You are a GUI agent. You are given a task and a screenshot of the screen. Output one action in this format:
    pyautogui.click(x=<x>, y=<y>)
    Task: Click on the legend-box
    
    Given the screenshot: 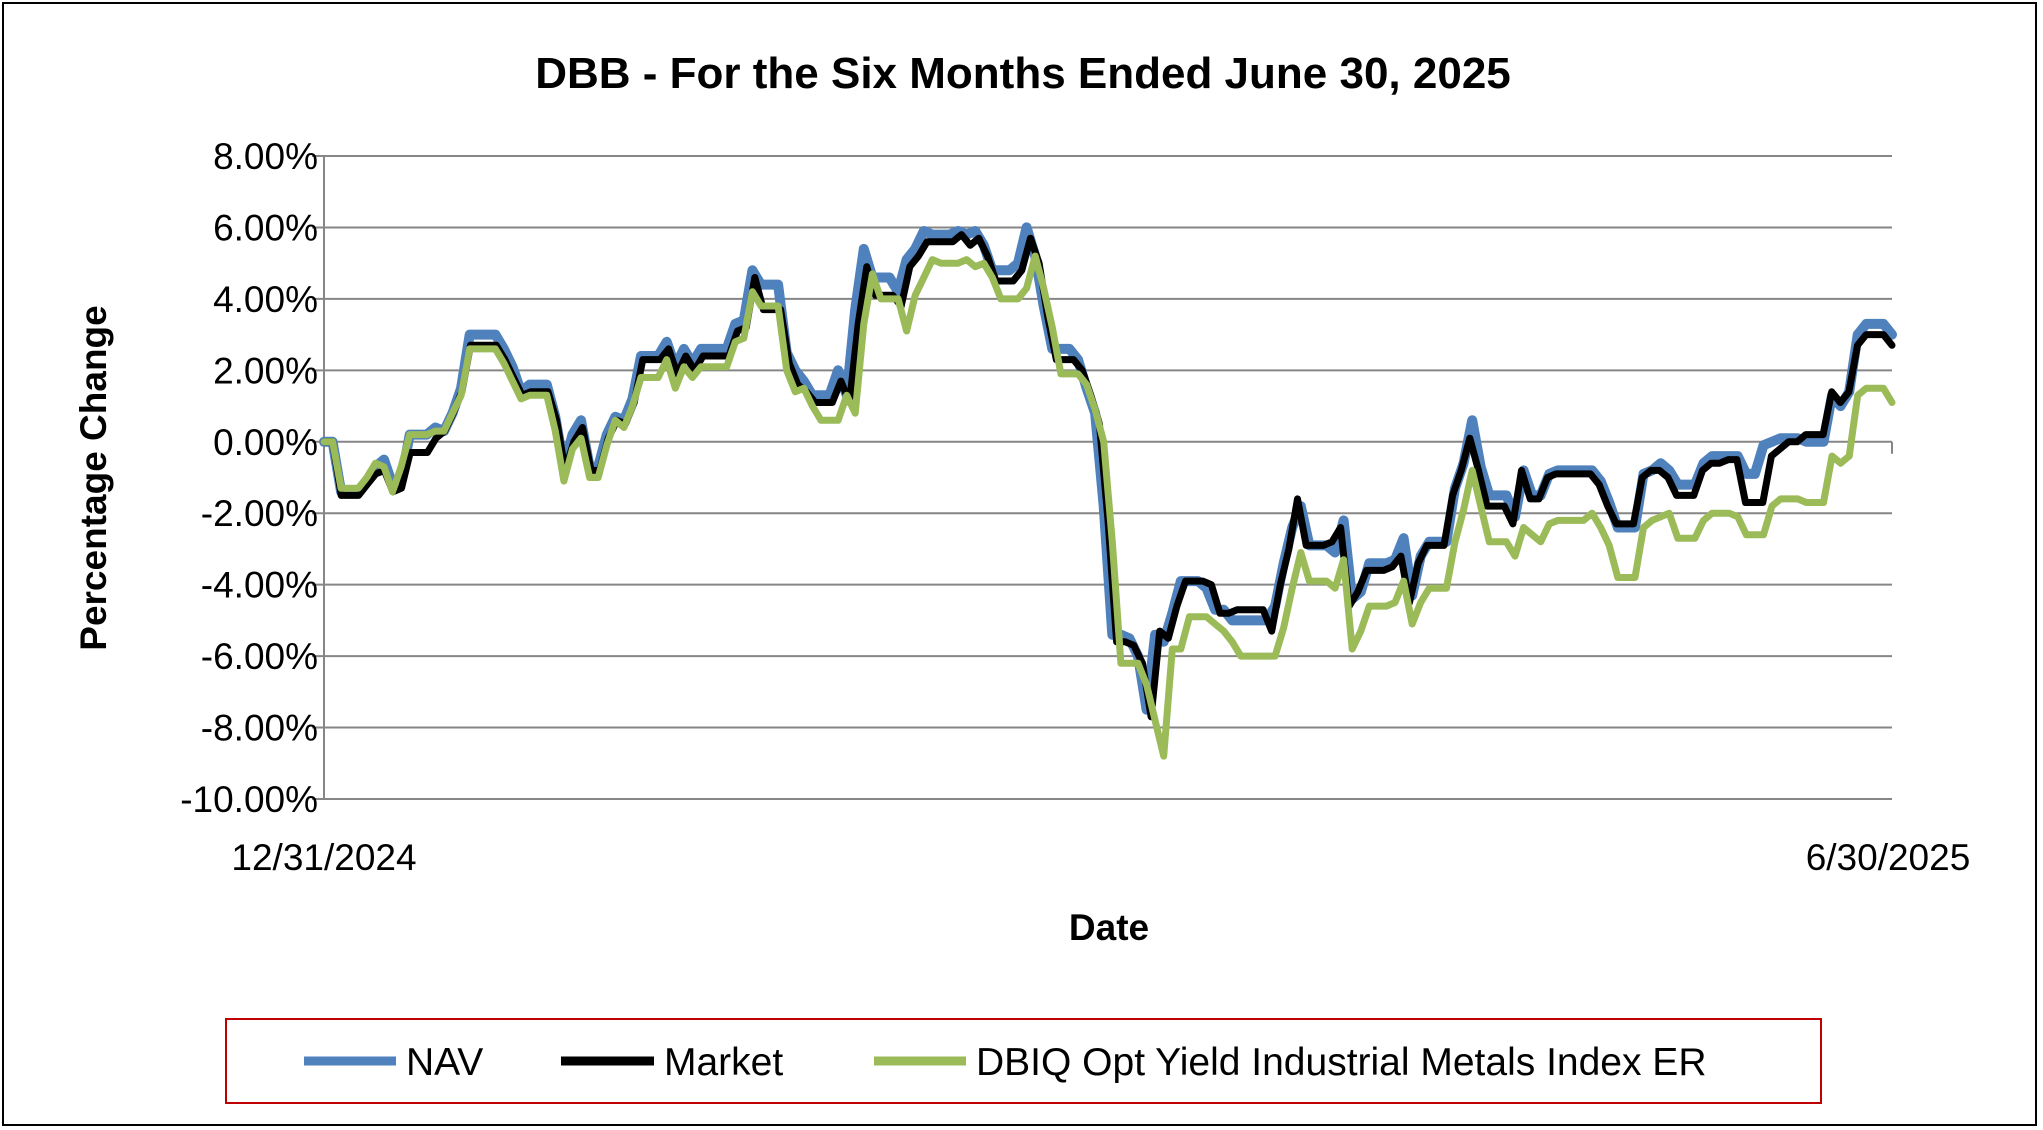 What is the action you would take?
    pyautogui.click(x=1023, y=1061)
    